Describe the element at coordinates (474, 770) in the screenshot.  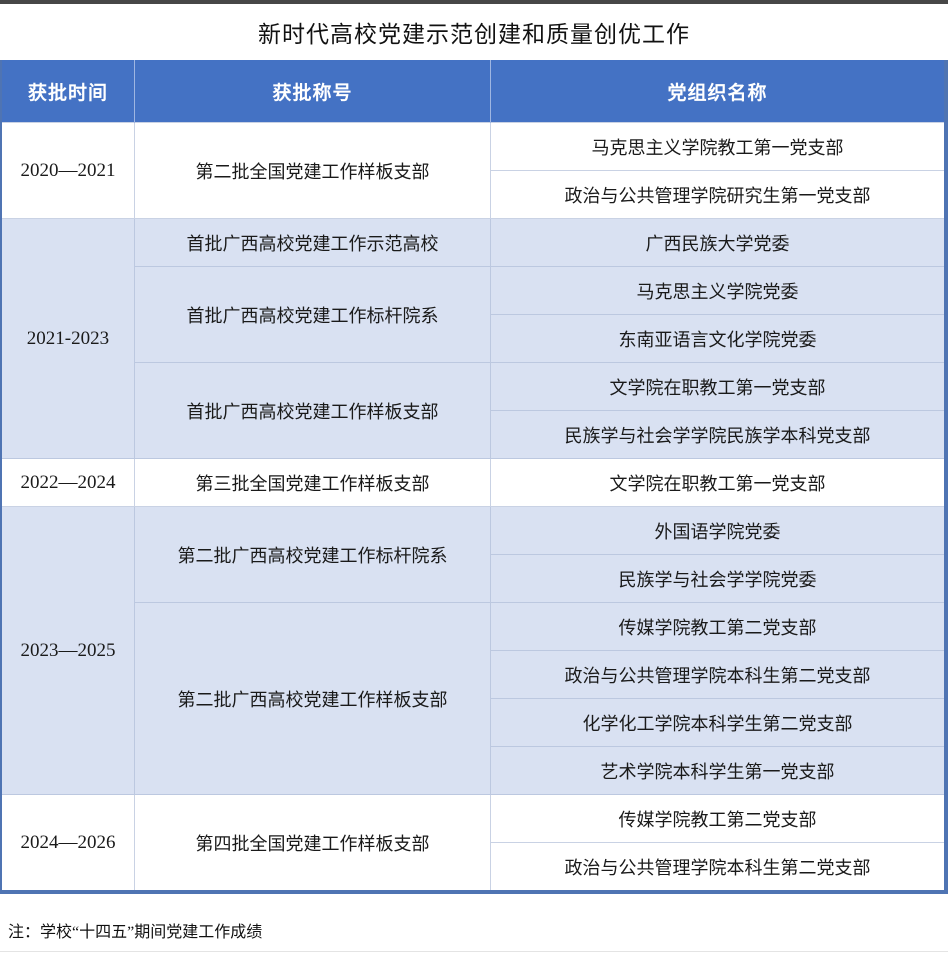
I see `table-row: 艺术学院本科学生第一党支部` at that location.